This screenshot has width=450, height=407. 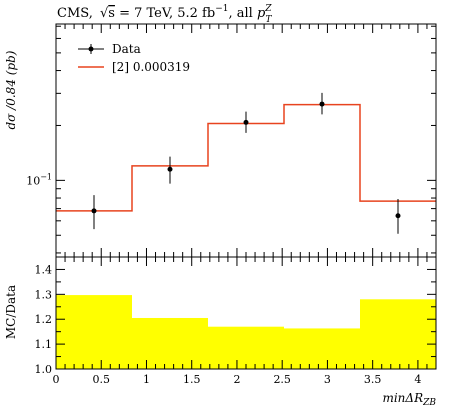 I want to click on x-tick-label: 1.5, so click(x=192, y=379).